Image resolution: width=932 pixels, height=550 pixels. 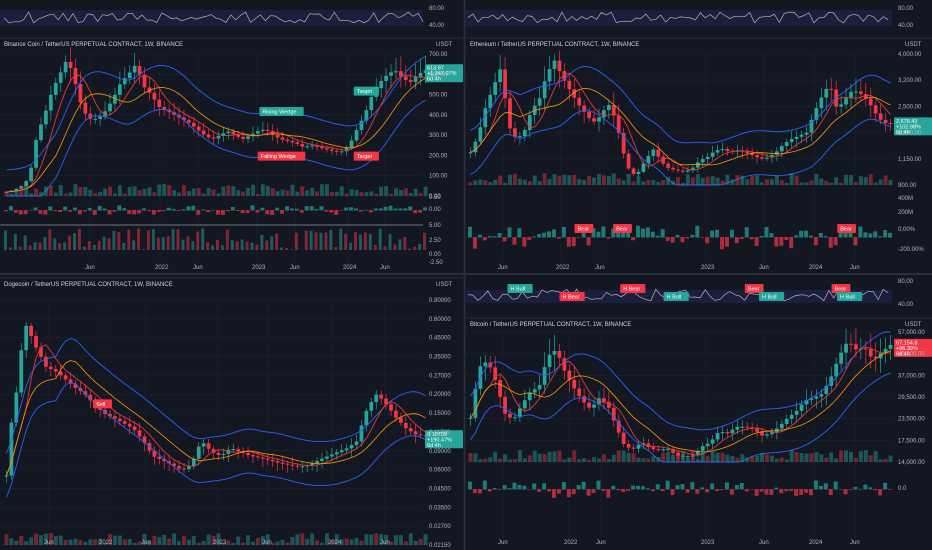 What do you see at coordinates (754, 290) in the screenshot?
I see `annotation-label-3-4: Bear` at bounding box center [754, 290].